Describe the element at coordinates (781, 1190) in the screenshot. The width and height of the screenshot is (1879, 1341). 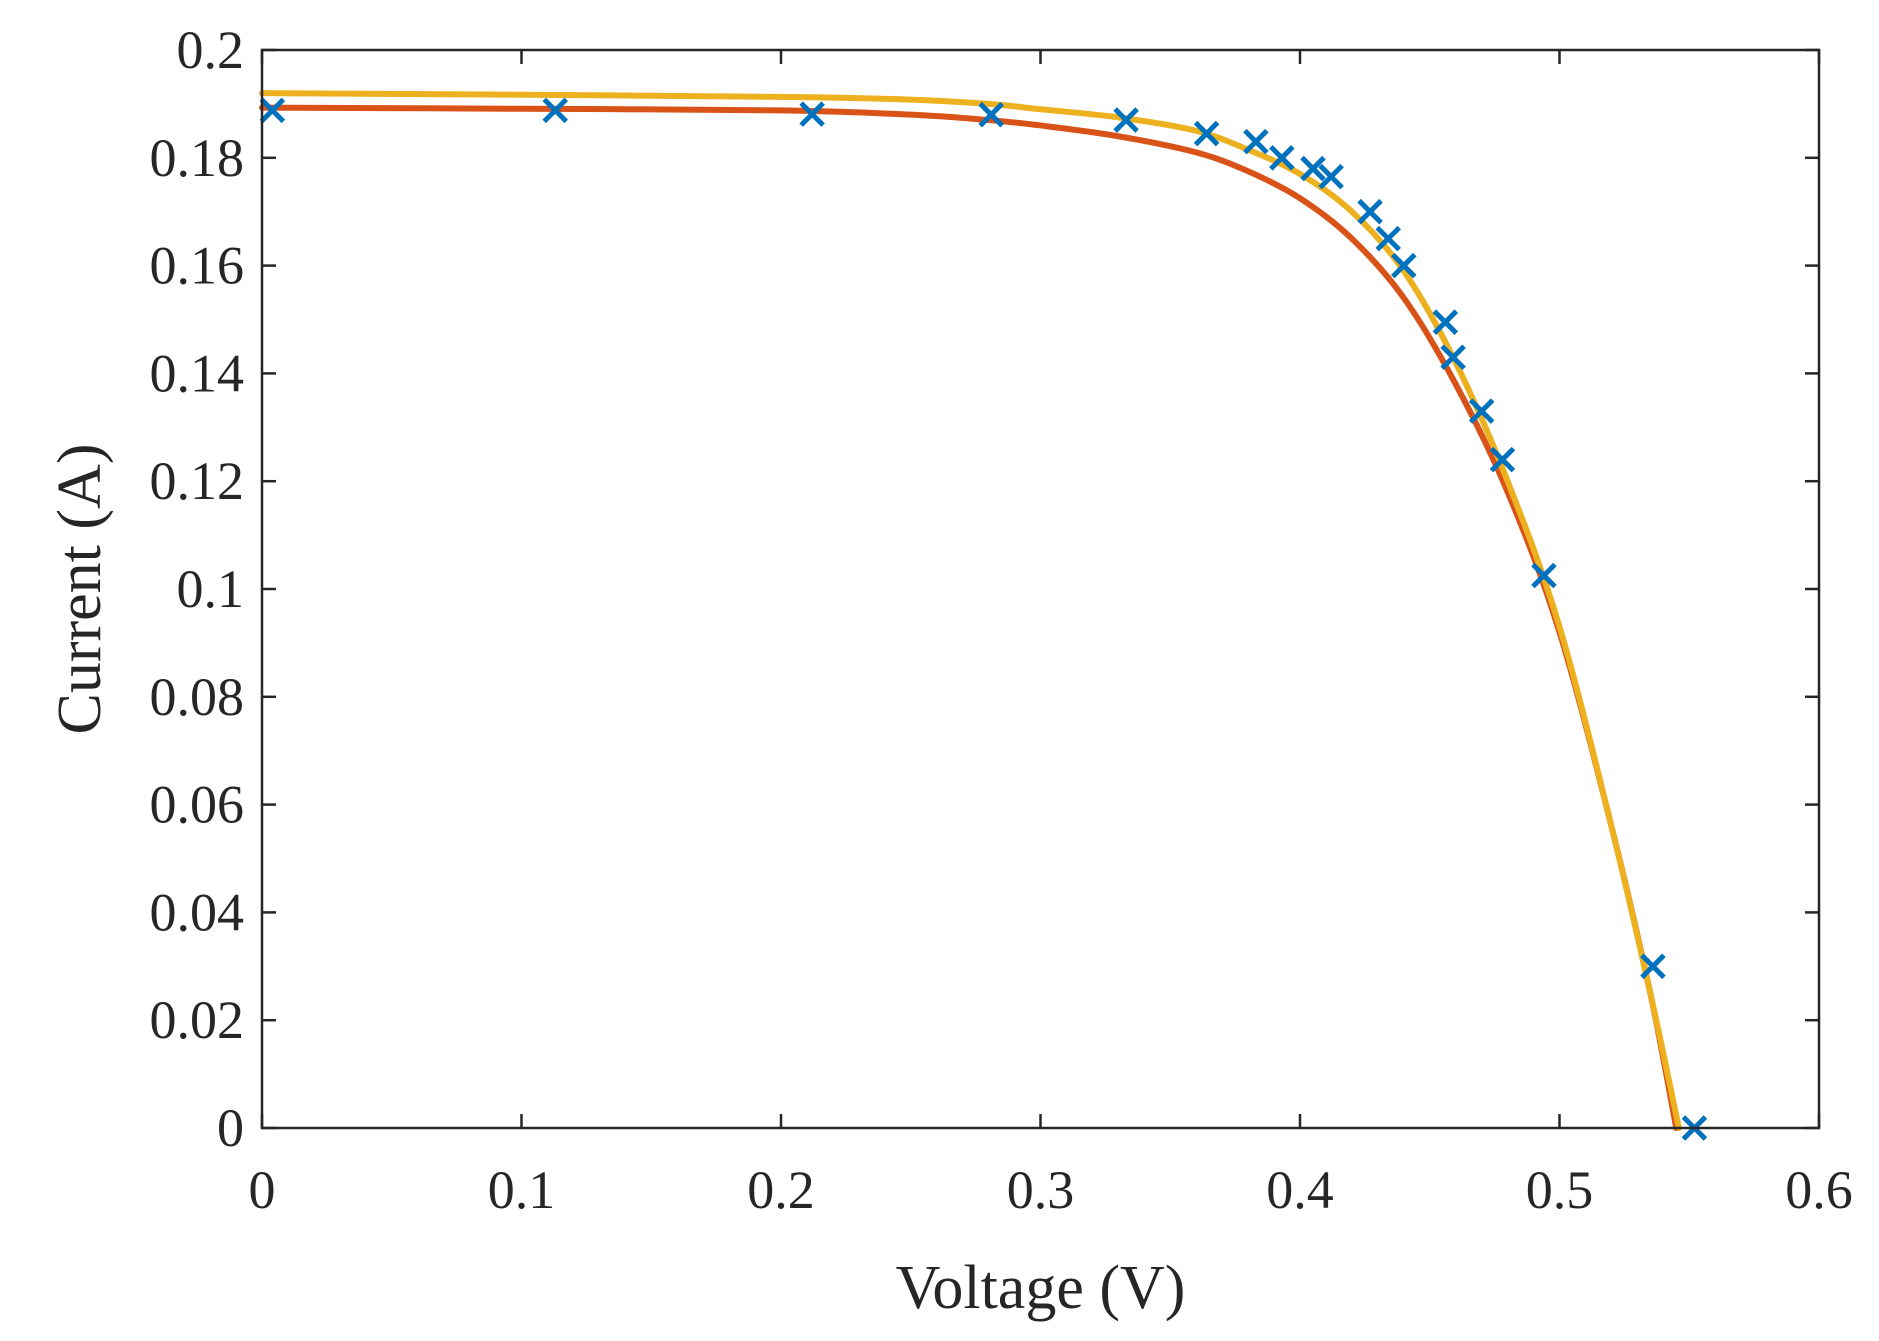
I see `x-tick-label: 0.2` at that location.